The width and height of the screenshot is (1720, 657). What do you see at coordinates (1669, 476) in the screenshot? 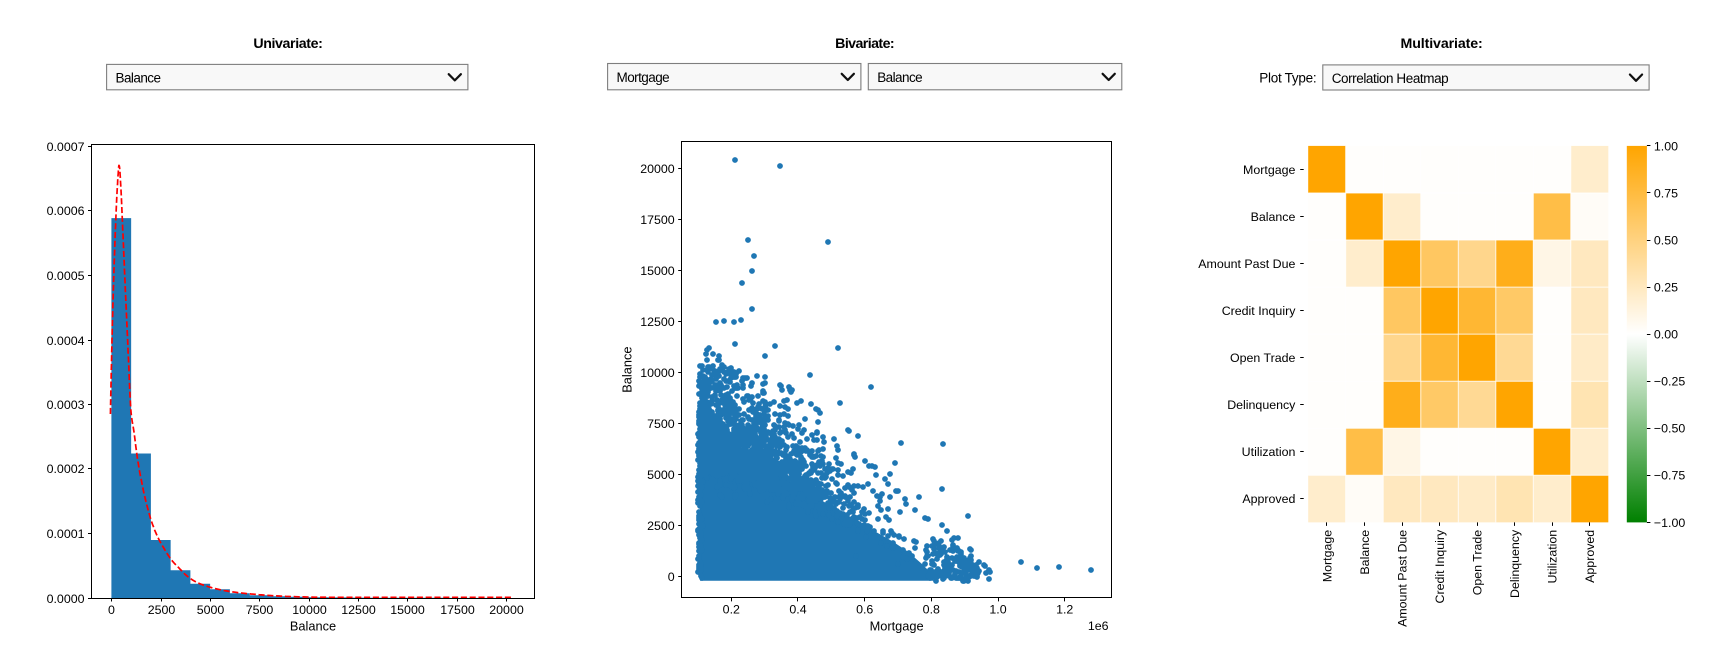
I see `svg-text: −0.75` at bounding box center [1669, 476].